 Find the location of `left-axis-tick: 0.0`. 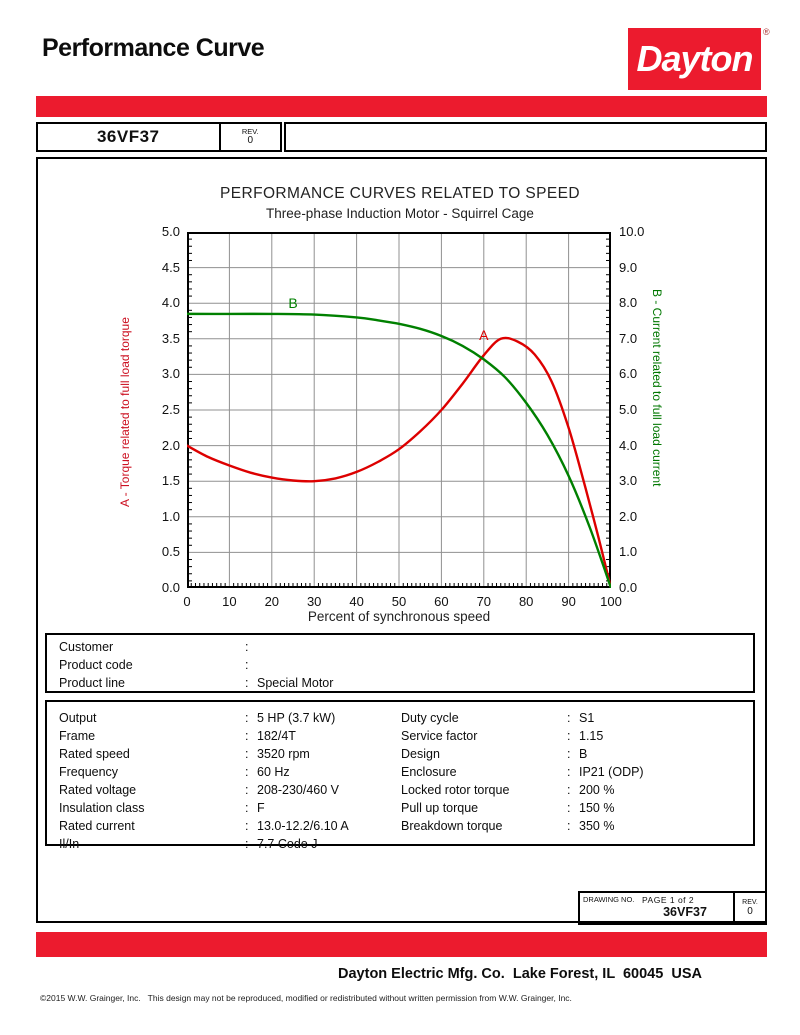

left-axis-tick: 0.0 is located at coordinates (170, 587).